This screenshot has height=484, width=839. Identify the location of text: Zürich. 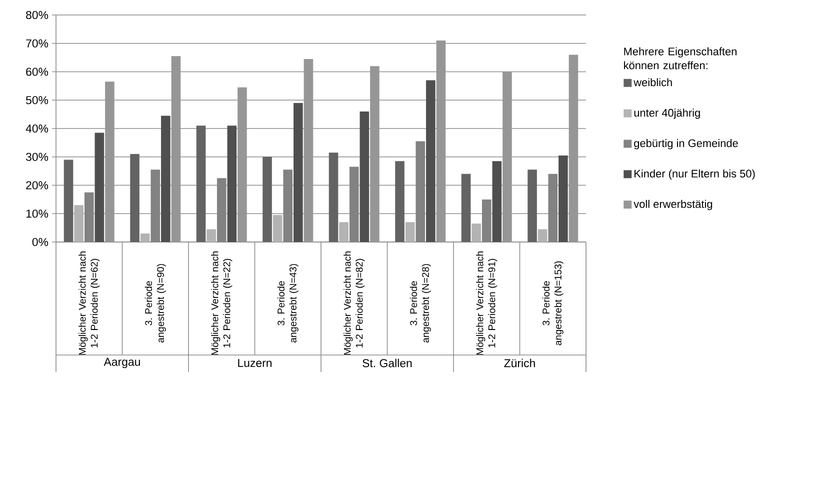
(519, 363).